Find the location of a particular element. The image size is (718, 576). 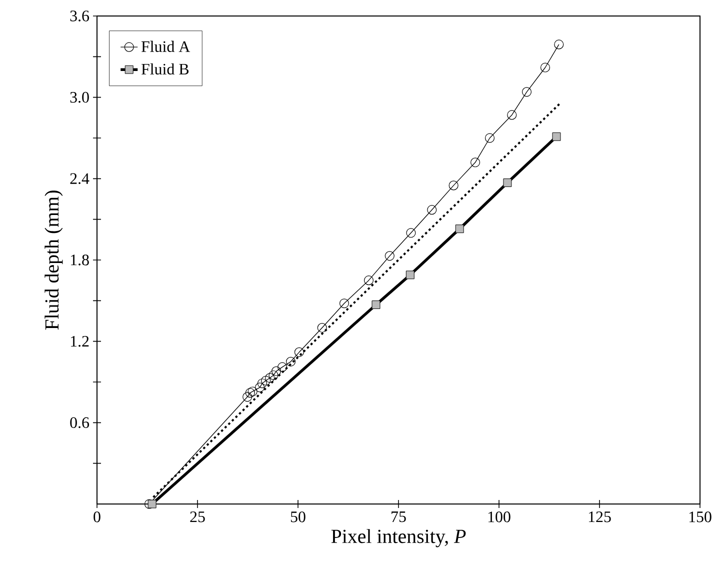

legend-label: Fluid B is located at coordinates (165, 69).